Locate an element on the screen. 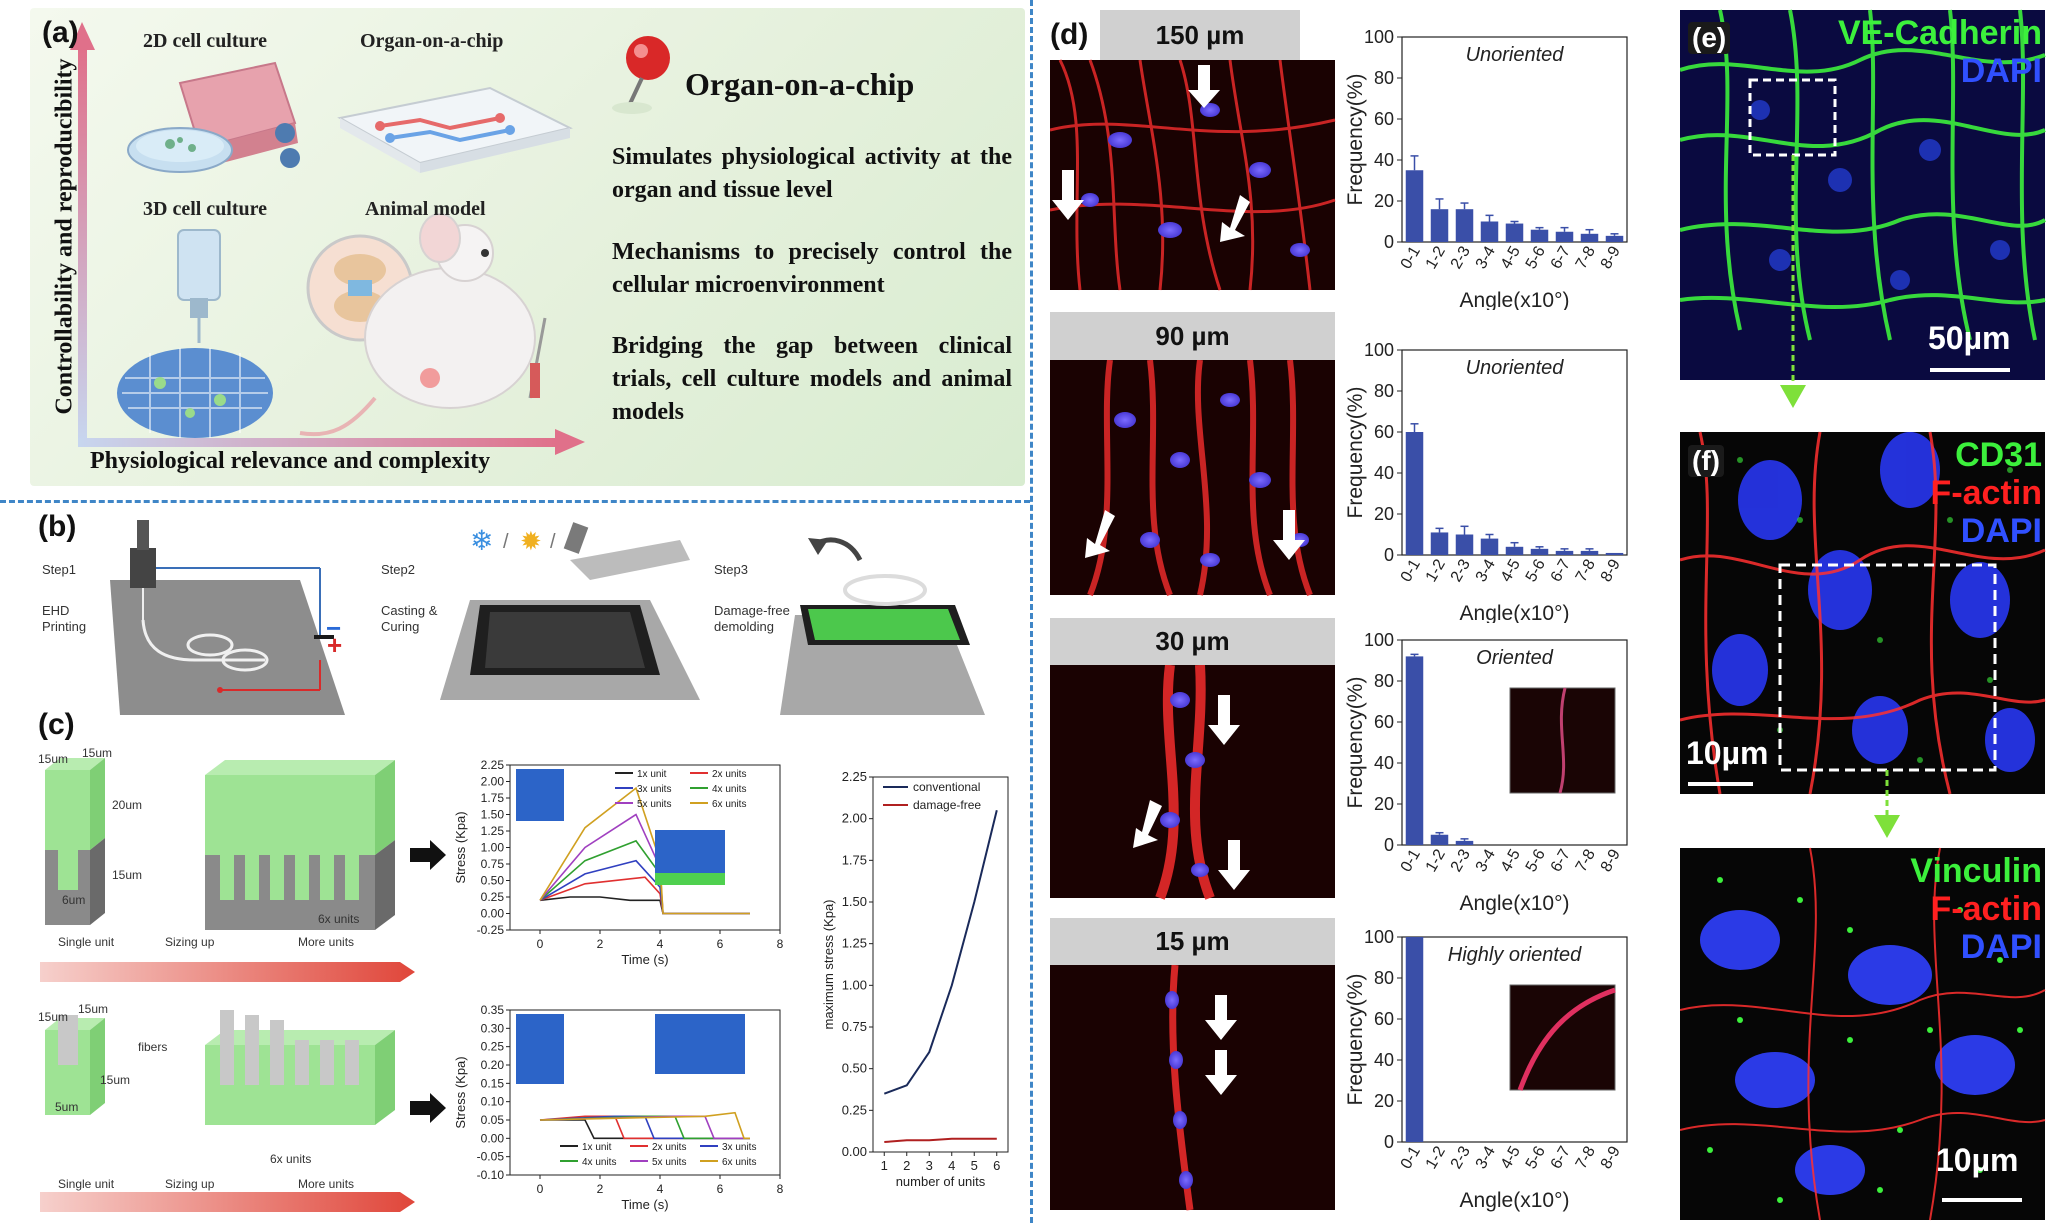  x-tick-label: 8-9 is located at coordinates (1611, 860).